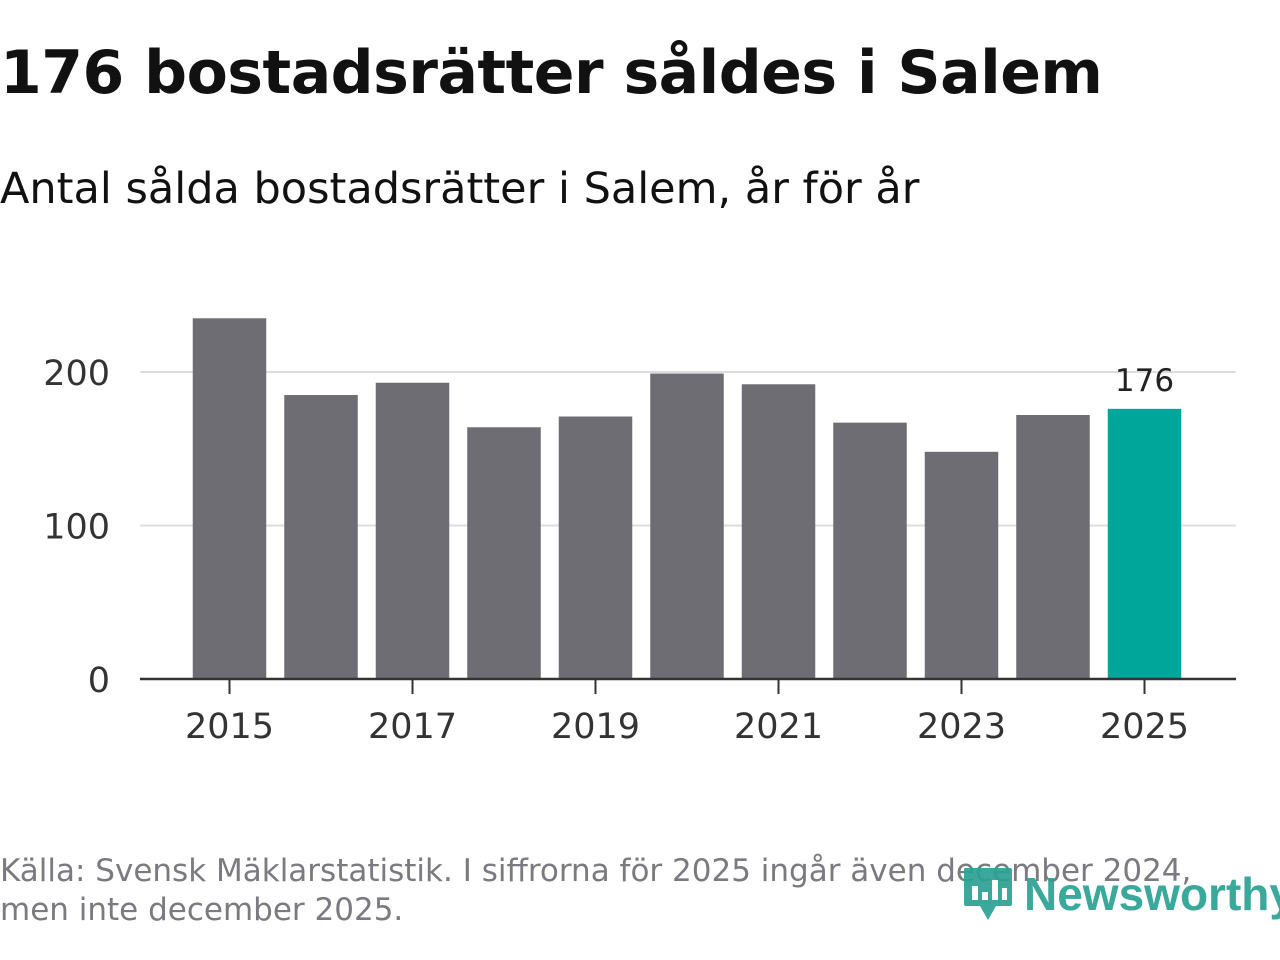  I want to click on x-tick-label: 2021, so click(778, 727).